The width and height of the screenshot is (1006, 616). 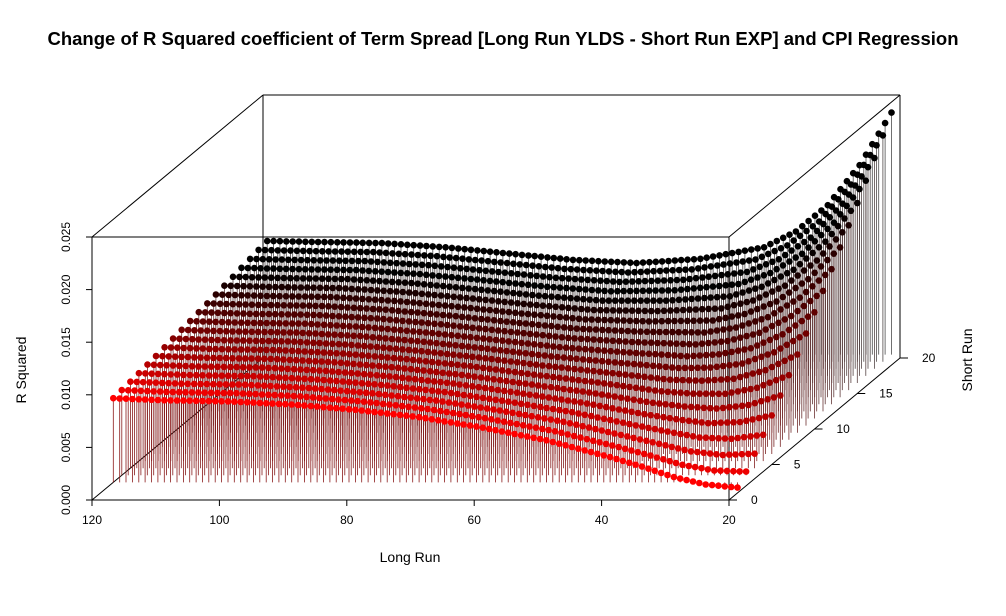 What do you see at coordinates (66, 447) in the screenshot?
I see `z-tick-label: 0.005` at bounding box center [66, 447].